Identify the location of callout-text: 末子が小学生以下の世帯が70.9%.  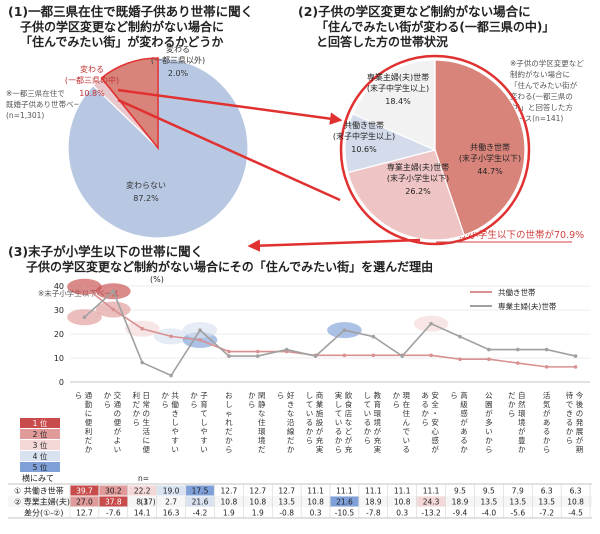
(512, 235).